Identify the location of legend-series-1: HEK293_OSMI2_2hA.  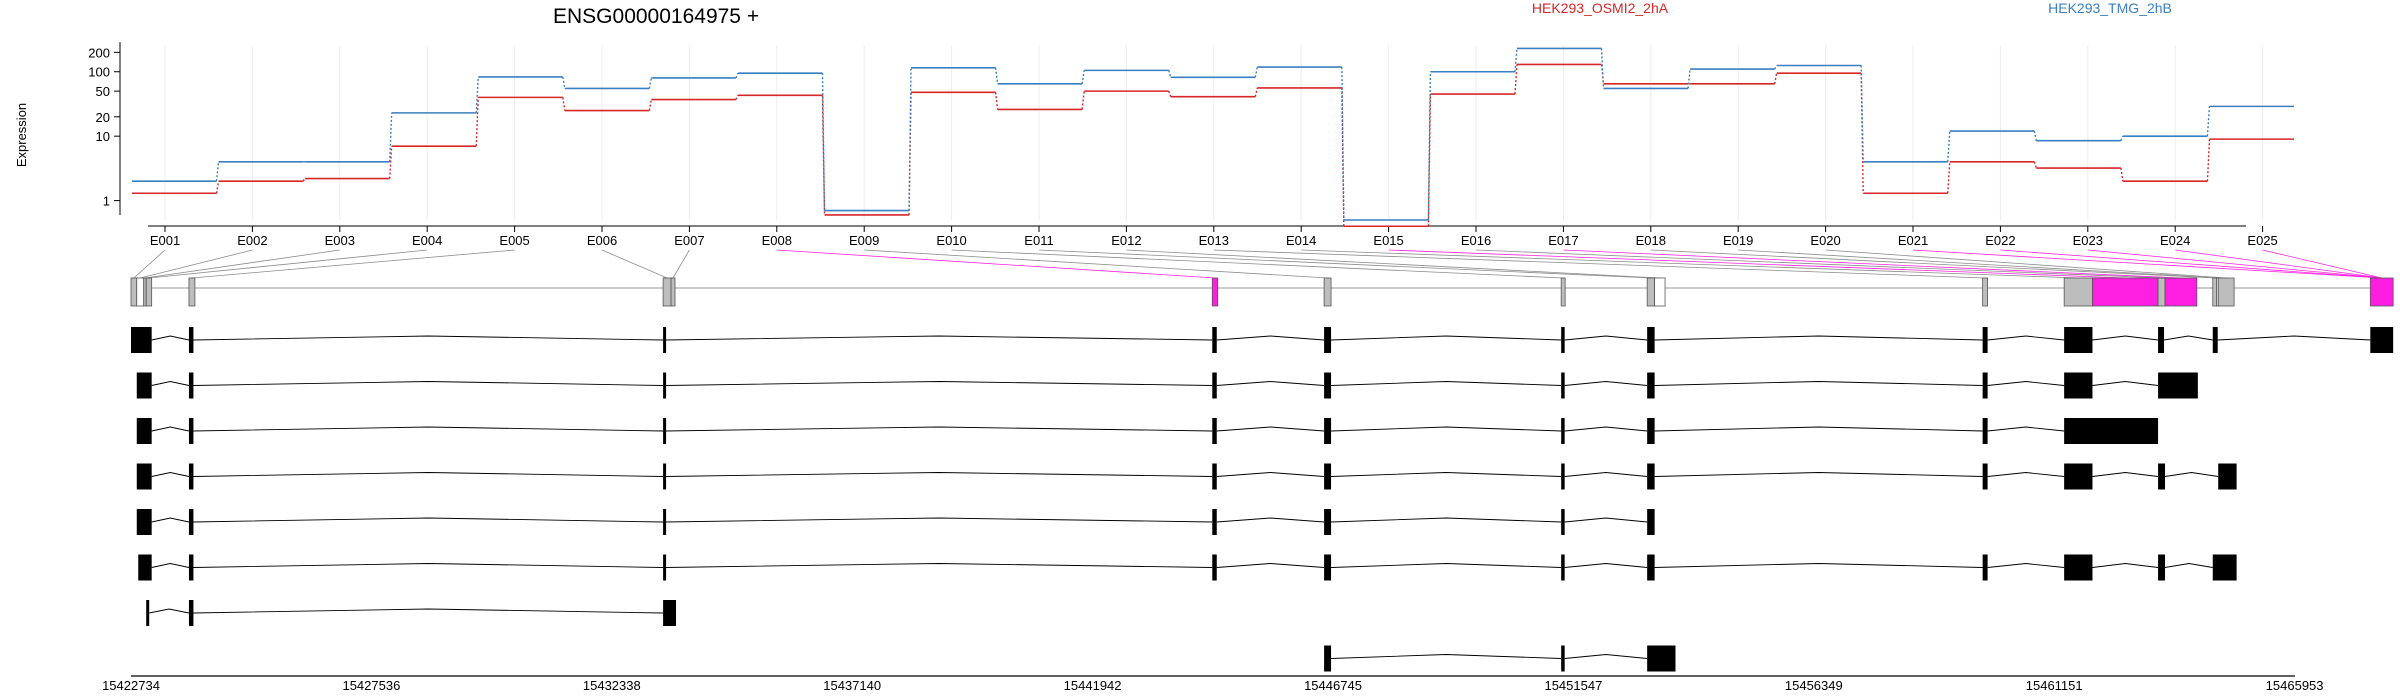
(1600, 8).